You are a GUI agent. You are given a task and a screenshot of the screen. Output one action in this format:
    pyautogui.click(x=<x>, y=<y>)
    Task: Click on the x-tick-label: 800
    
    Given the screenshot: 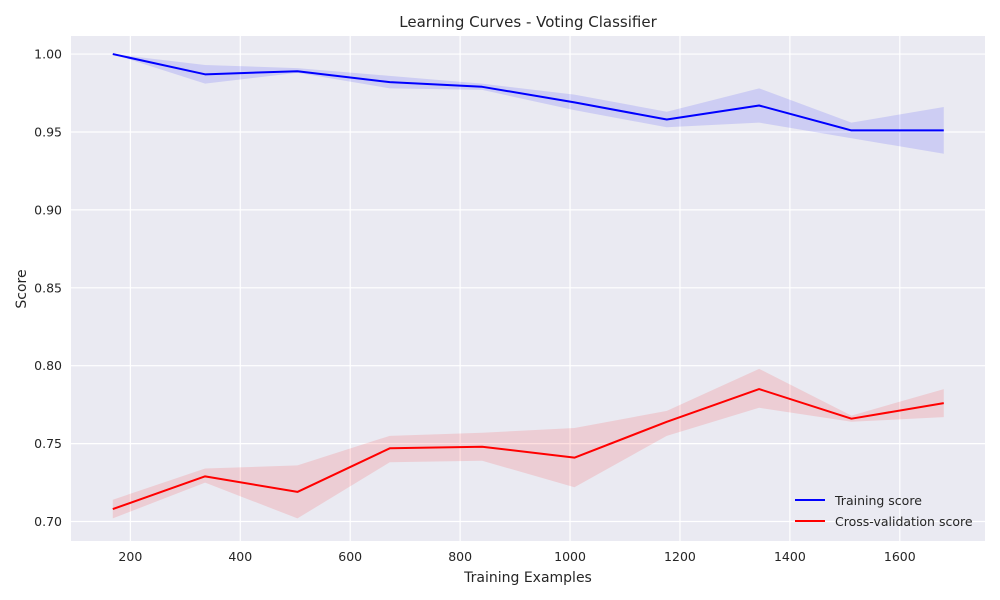 What is the action you would take?
    pyautogui.click(x=460, y=556)
    